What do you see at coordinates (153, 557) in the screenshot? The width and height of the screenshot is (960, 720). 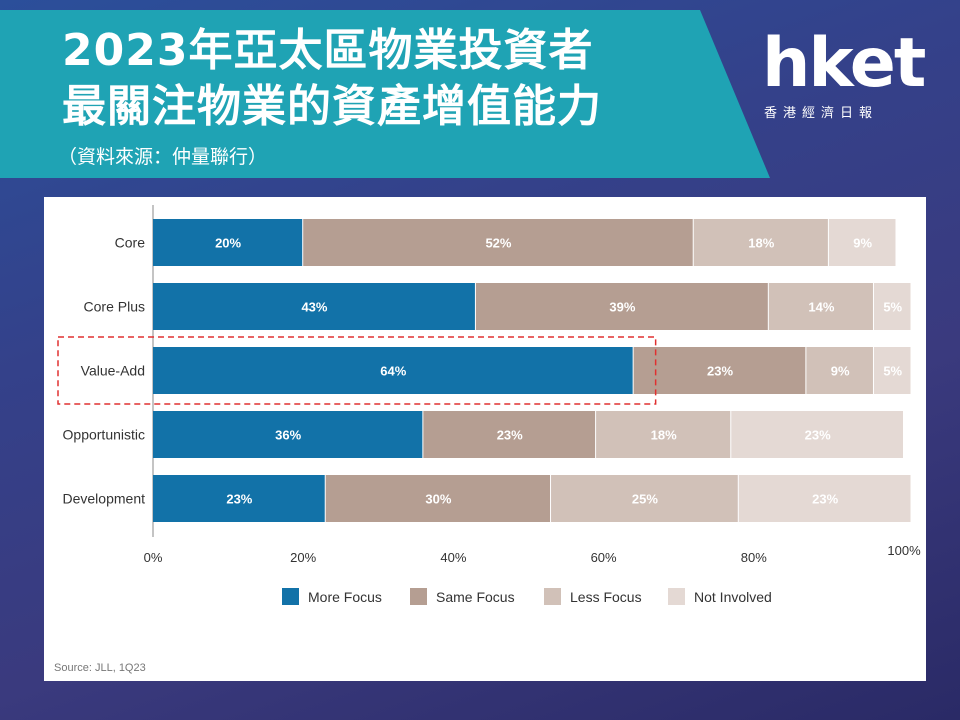 I see `x-tick-label: 0%` at bounding box center [153, 557].